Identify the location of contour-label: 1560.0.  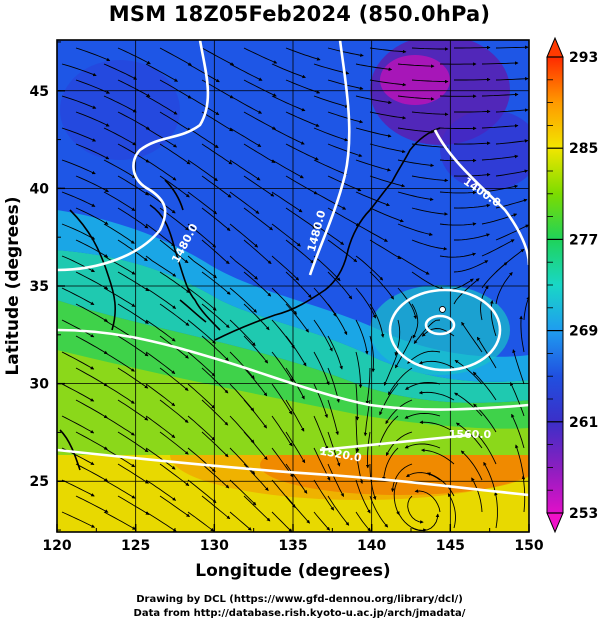
(470, 434).